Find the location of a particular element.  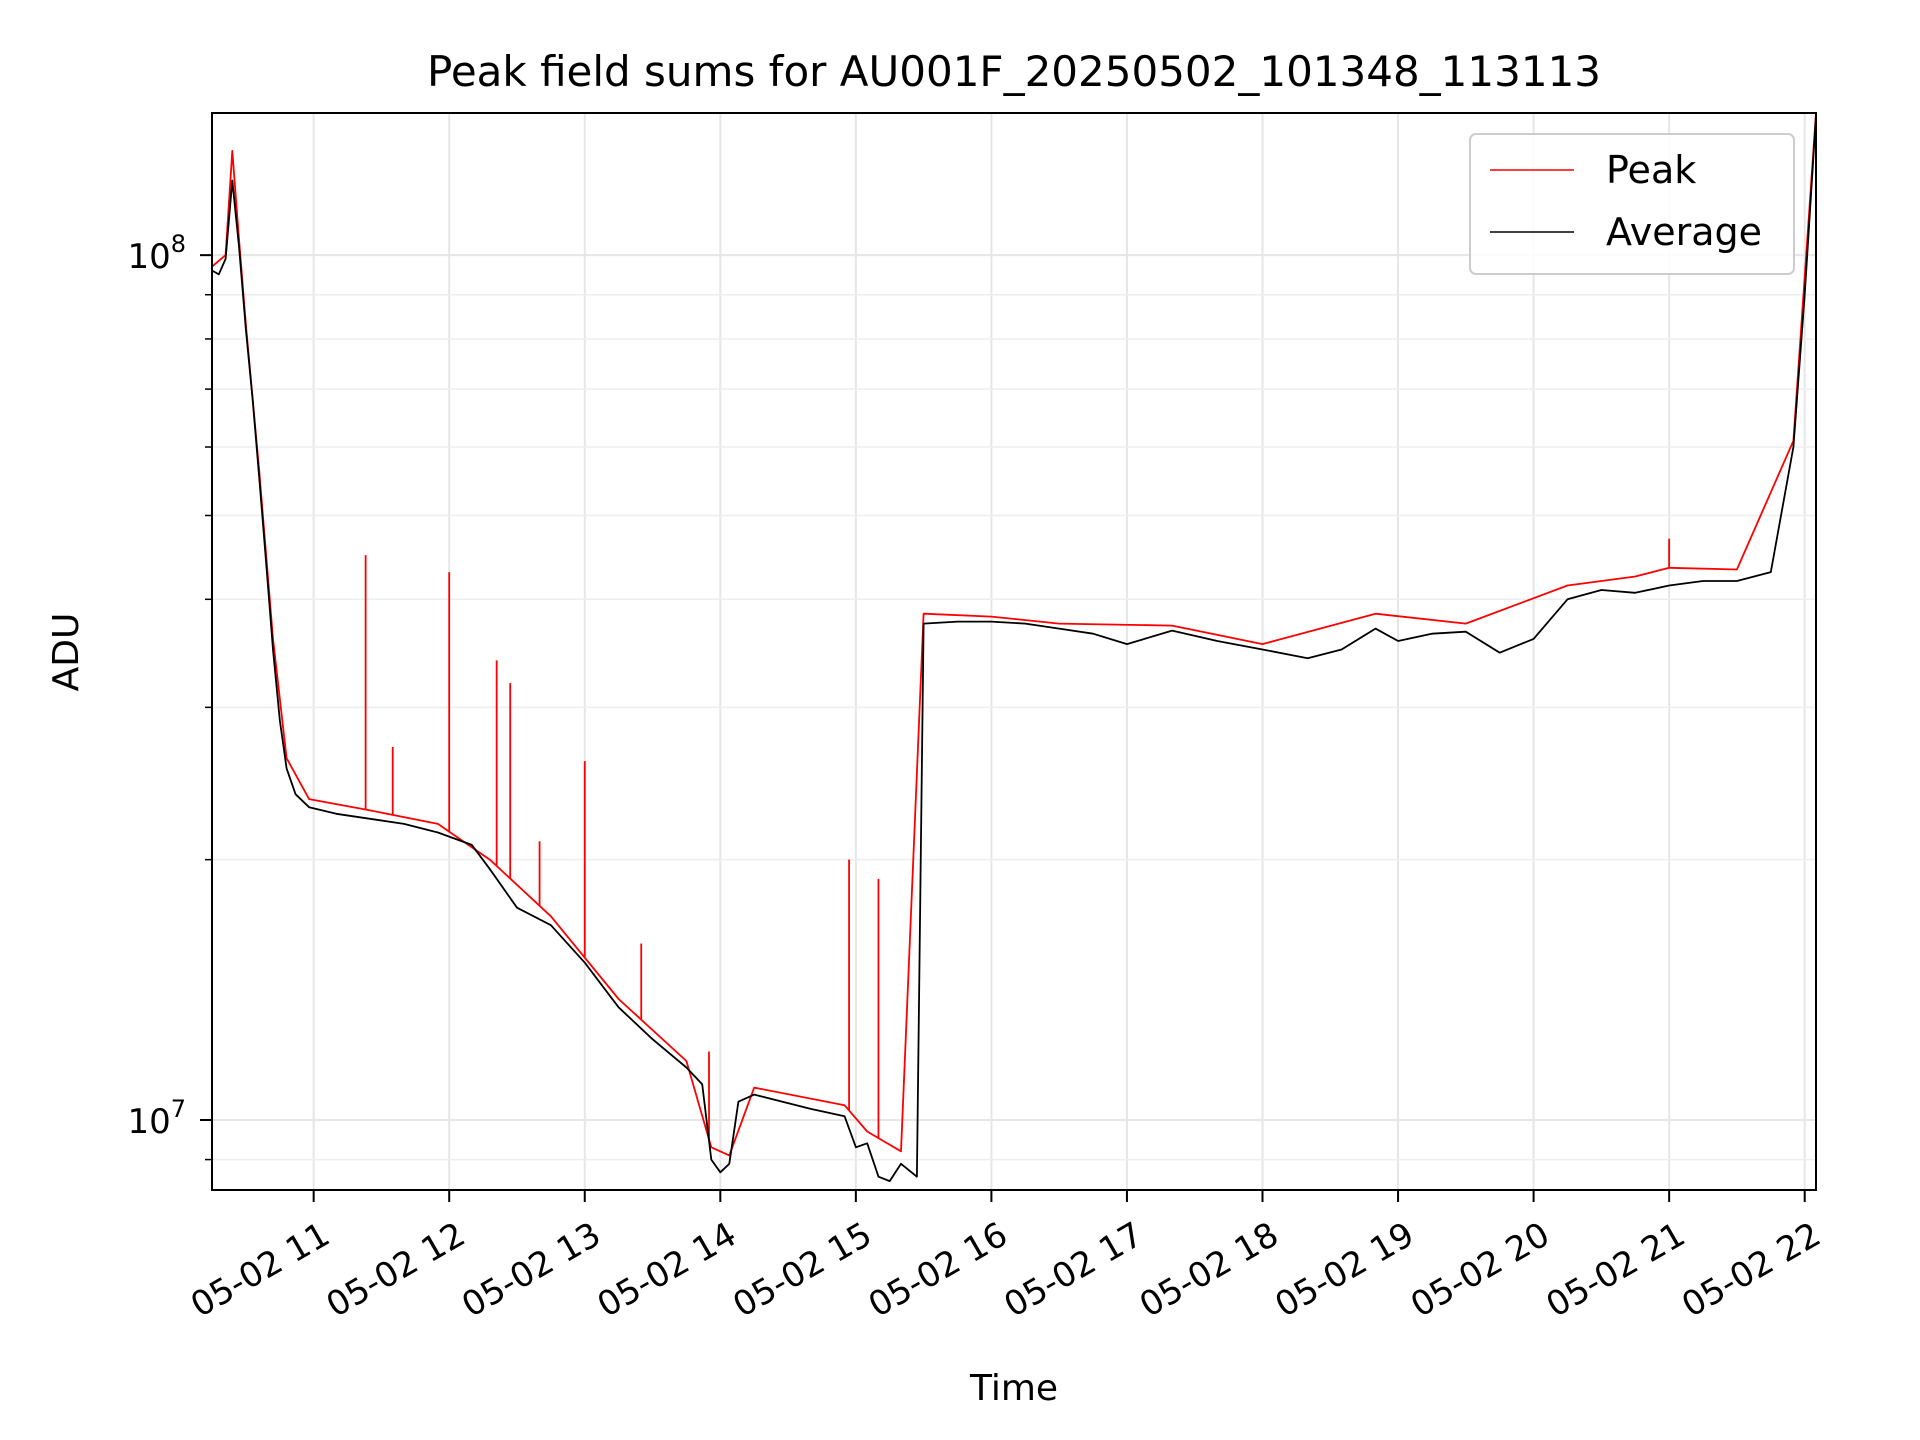

x-axis-label: Time is located at coordinates (1013, 1388).